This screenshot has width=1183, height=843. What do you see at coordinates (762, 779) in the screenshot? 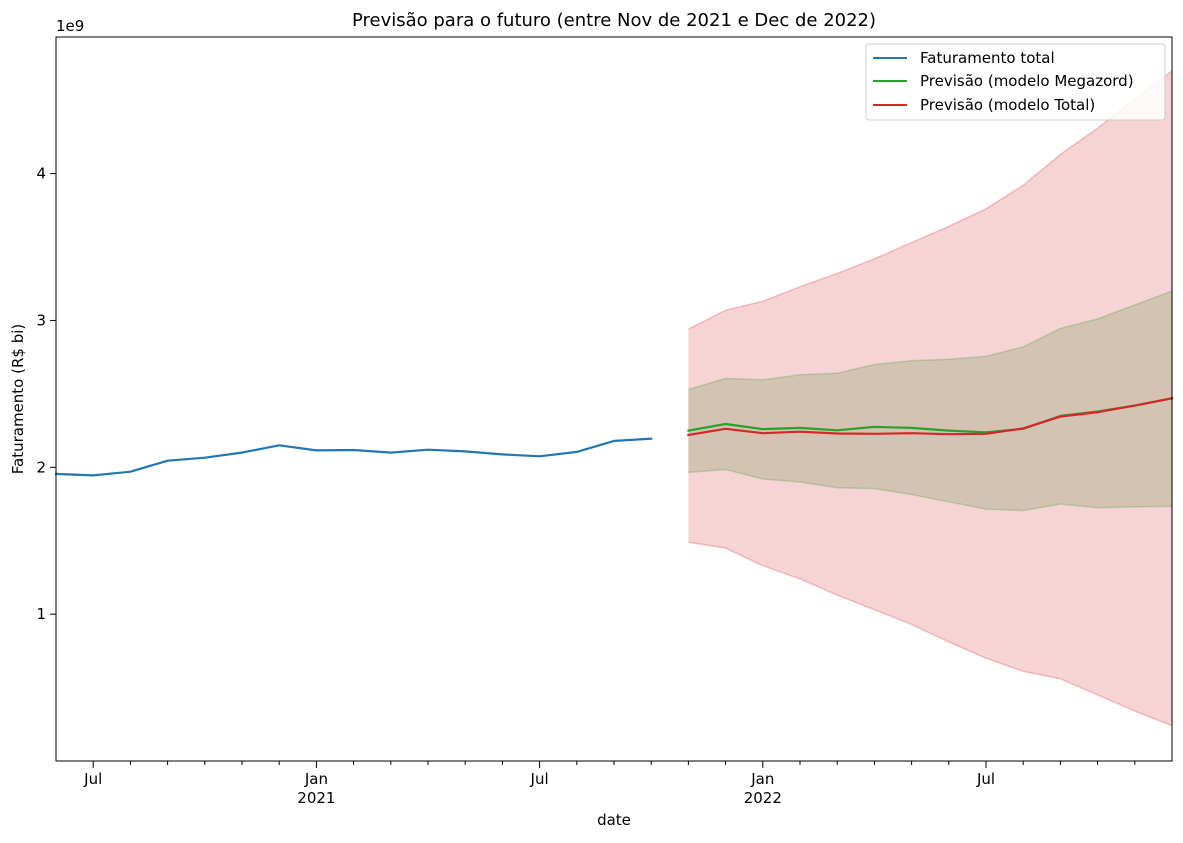
I see `x-tick-label-3: Jan` at bounding box center [762, 779].